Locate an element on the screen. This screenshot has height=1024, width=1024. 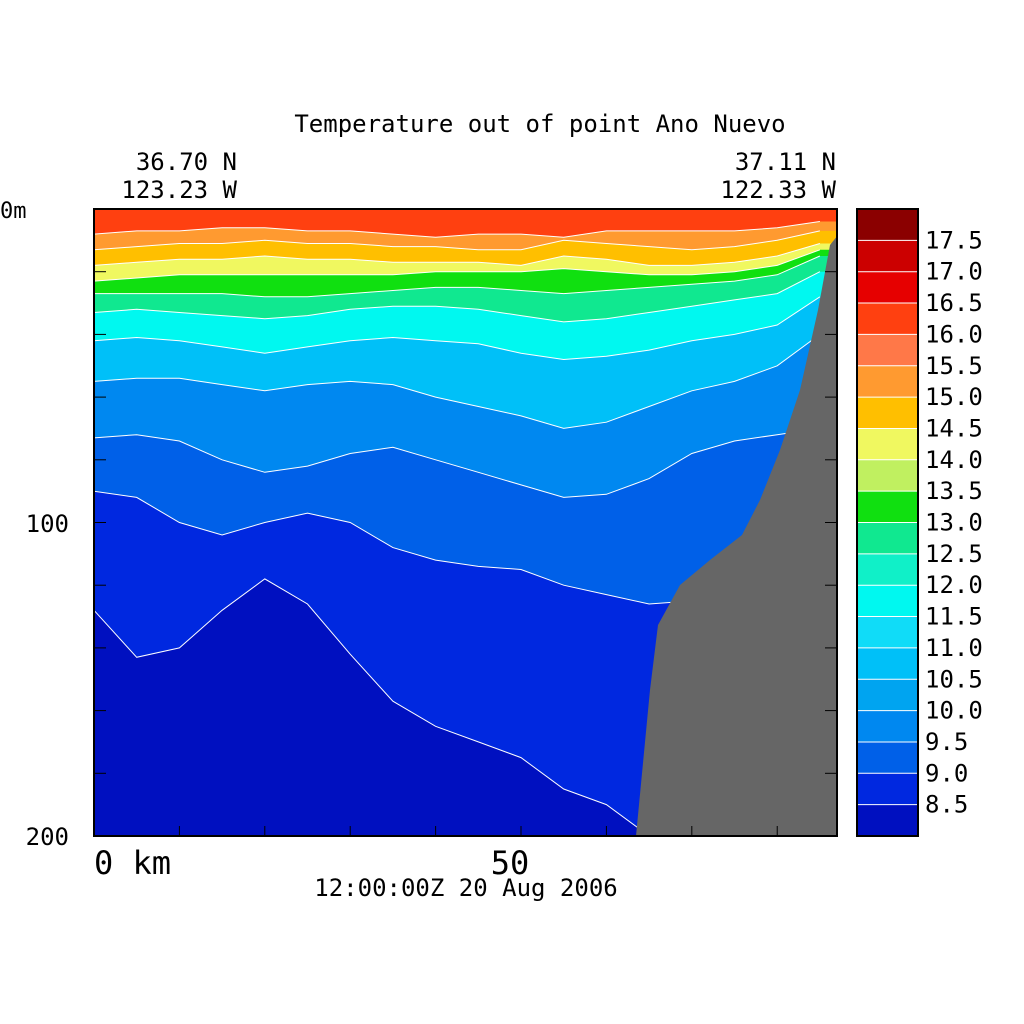
colorbar-frame is located at coordinates (887, 522).